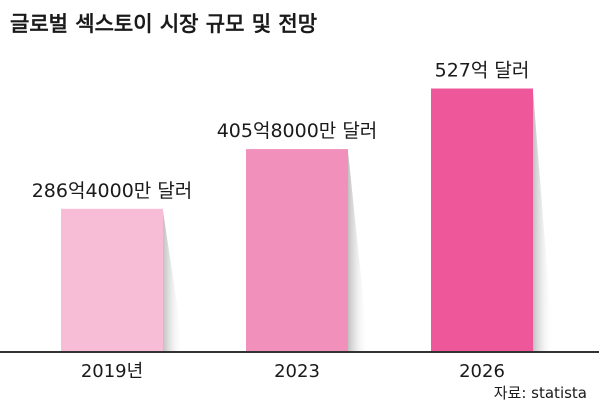  Describe the element at coordinates (112, 371) in the screenshot. I see `category-label: 2019년` at that location.